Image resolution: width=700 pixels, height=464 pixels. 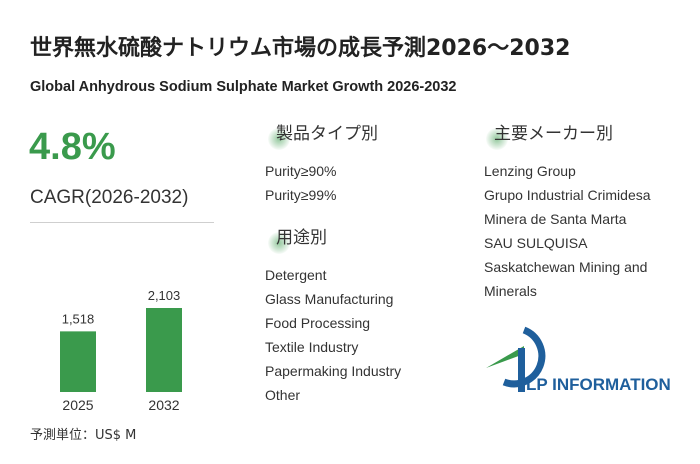 What do you see at coordinates (301, 183) in the screenshot?
I see `type-list: Purity≥90% Purity≥99%` at bounding box center [301, 183].